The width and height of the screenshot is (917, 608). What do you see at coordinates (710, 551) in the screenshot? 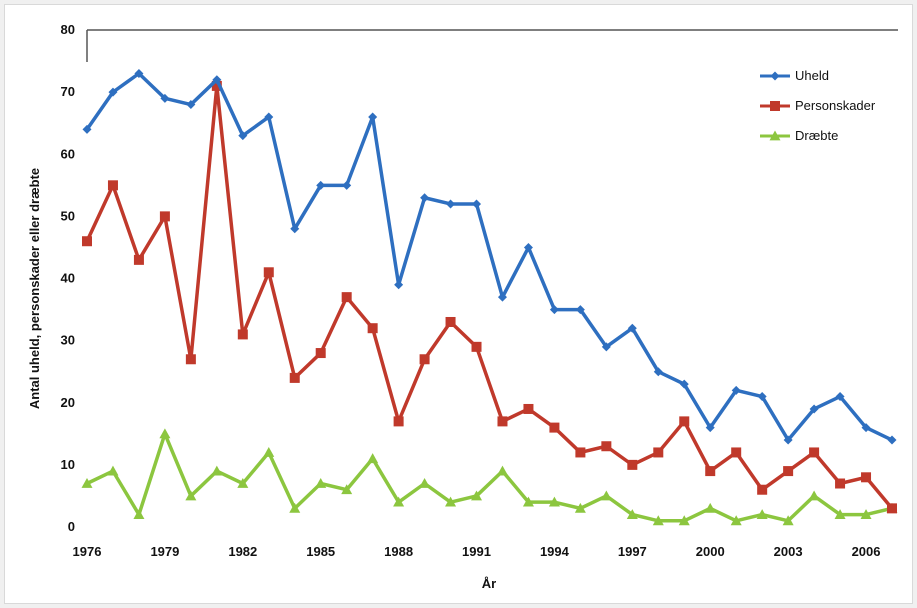
I see `x-tick-label: 2000` at bounding box center [710, 551].